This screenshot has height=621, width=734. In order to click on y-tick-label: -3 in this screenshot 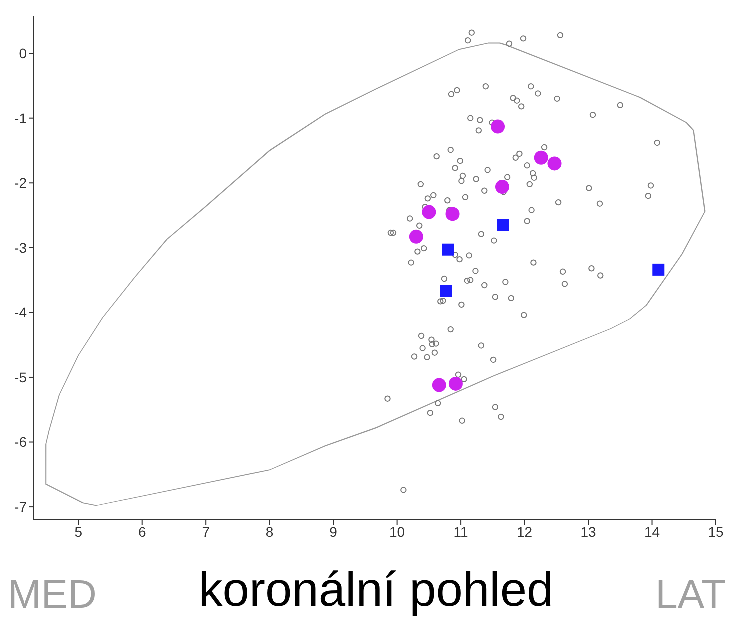, I will do `click(21, 248)`.